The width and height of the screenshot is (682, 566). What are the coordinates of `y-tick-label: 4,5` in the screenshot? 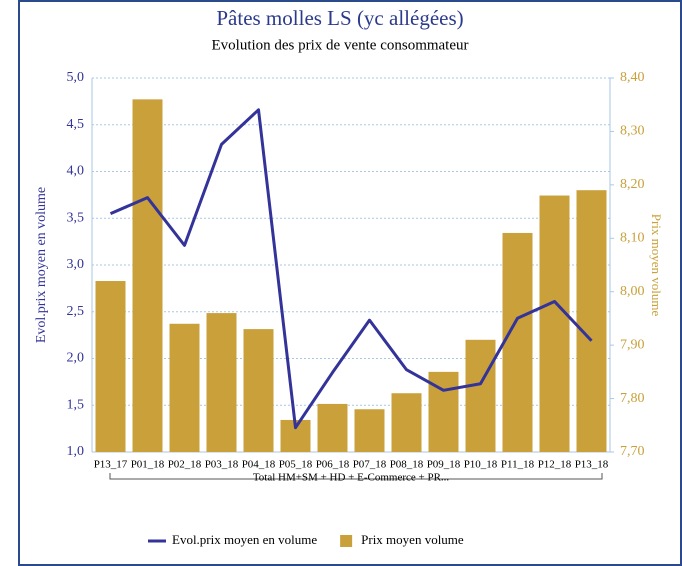 It's located at (76, 124).